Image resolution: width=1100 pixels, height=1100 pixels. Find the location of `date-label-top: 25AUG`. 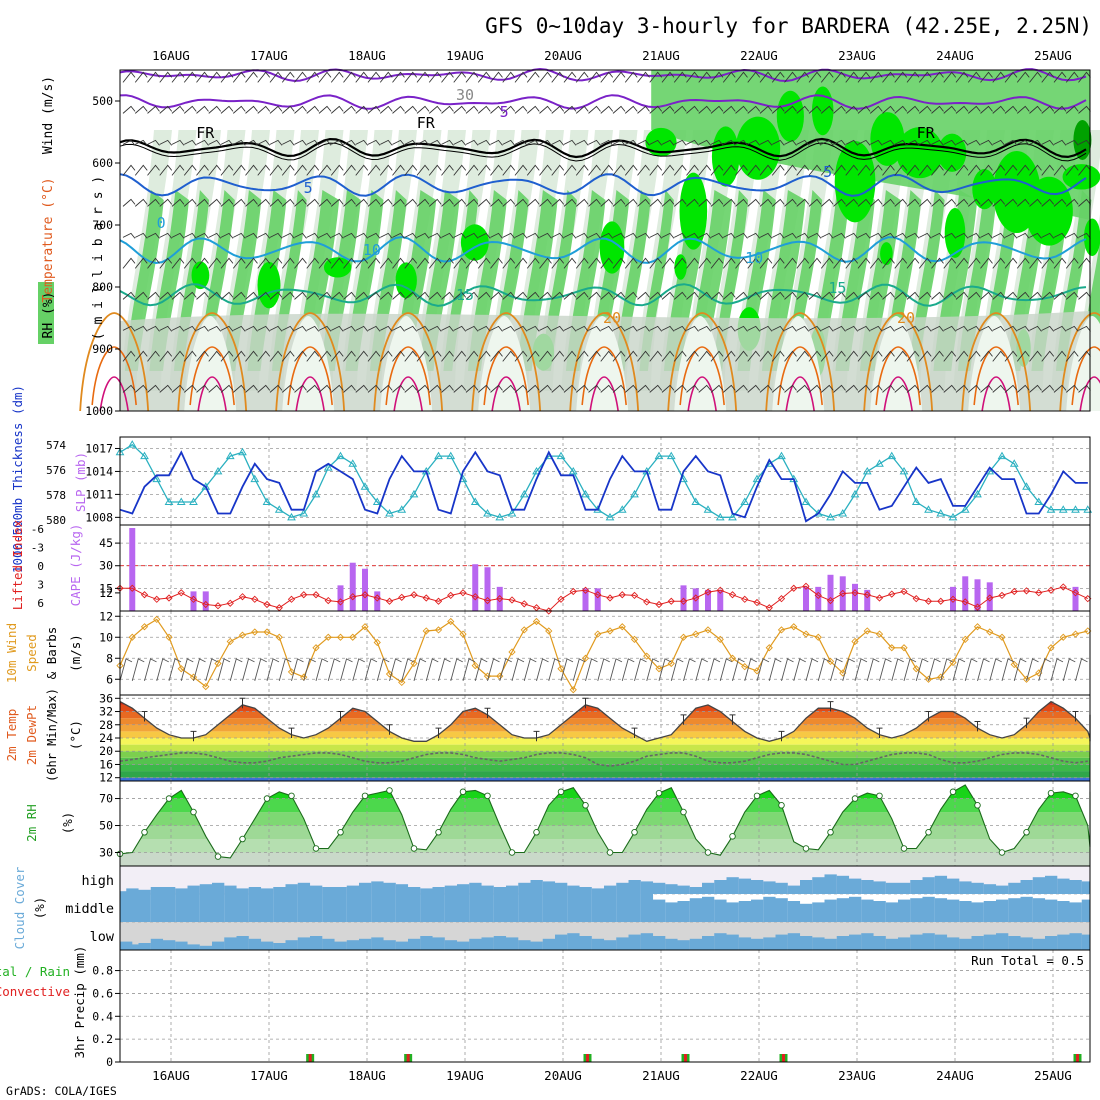

date-label-top: 25AUG is located at coordinates (1053, 55).